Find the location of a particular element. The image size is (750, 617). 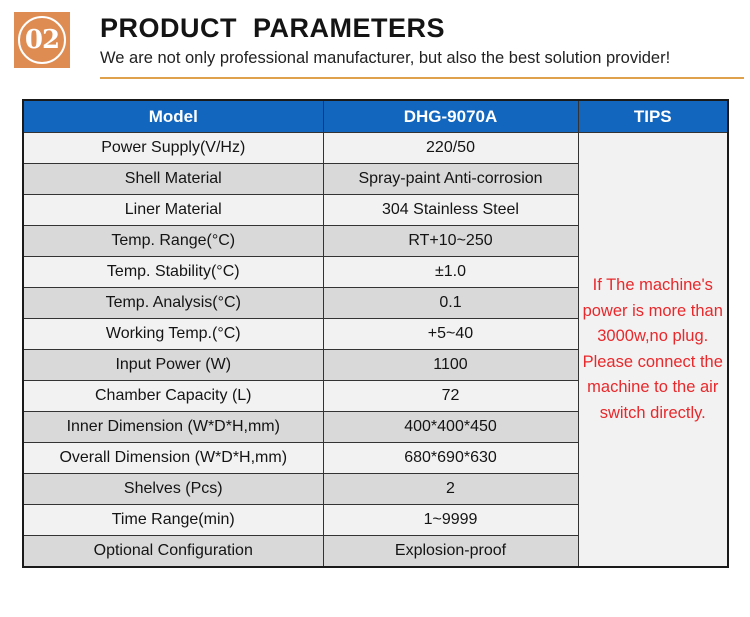

spec-label: Temp. Range(°C) is located at coordinates (173, 241).